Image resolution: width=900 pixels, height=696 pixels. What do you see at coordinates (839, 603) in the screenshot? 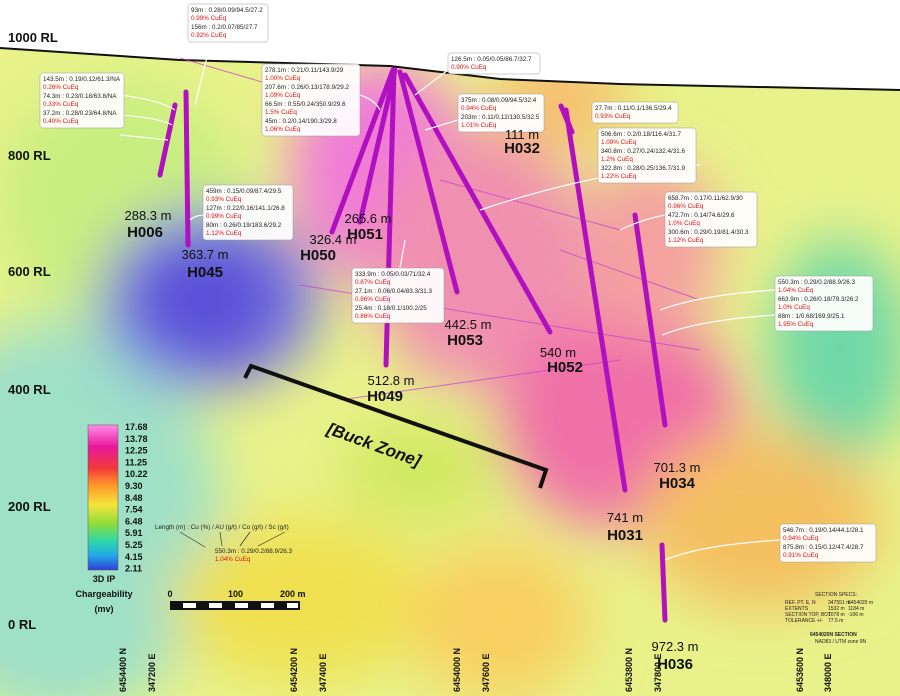
I see `specs-cell: 347551 m` at bounding box center [839, 603].